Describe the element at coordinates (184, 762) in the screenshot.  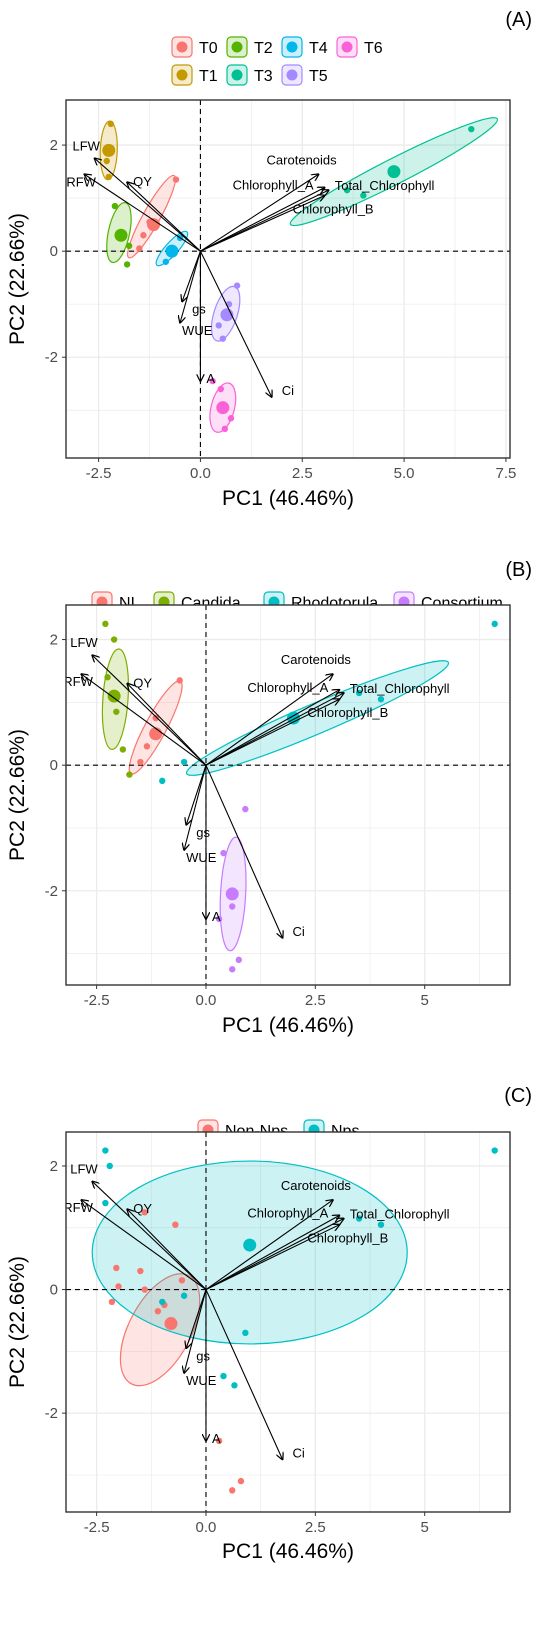
I see `point-rhodotorula` at that location.